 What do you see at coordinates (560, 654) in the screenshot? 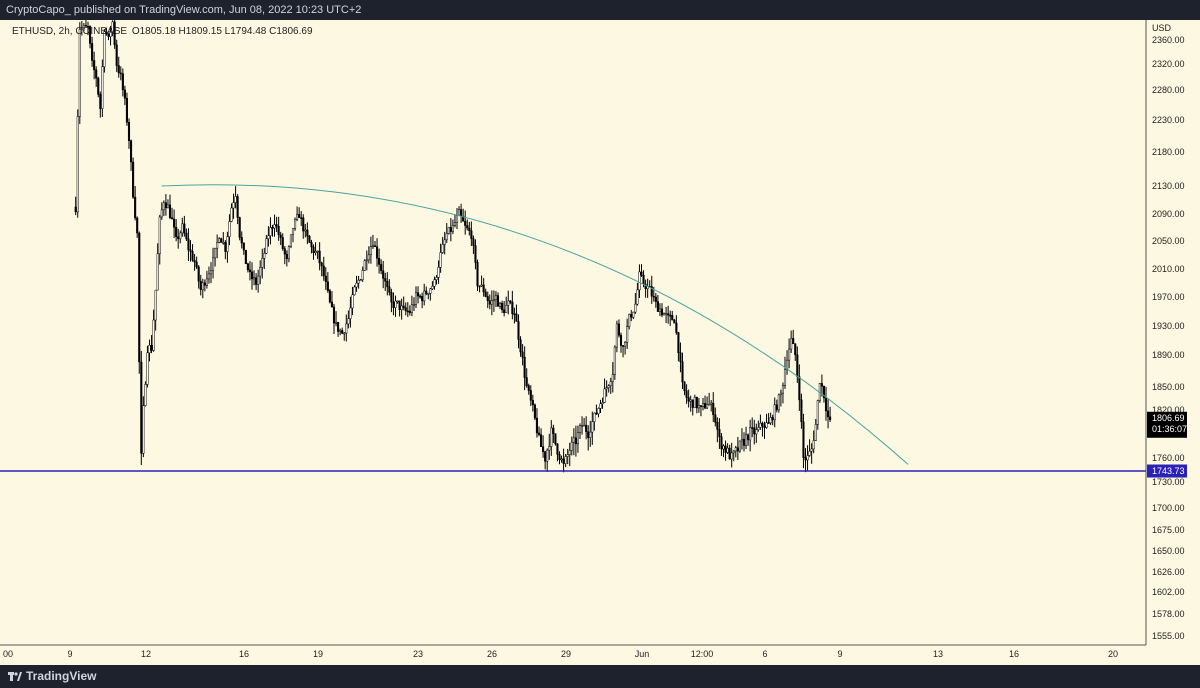
I see `x-tick-labels: 00 9 12 16 19 23 26 29 Jun 12:00 6 9 13 16 20` at bounding box center [560, 654].